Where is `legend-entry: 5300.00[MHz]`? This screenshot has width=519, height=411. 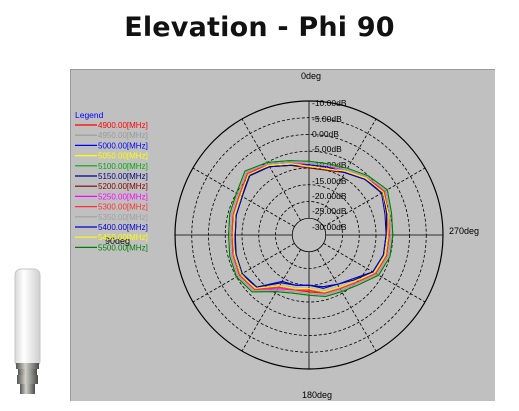
legend-entry: 5300.00[MHz] is located at coordinates (123, 207).